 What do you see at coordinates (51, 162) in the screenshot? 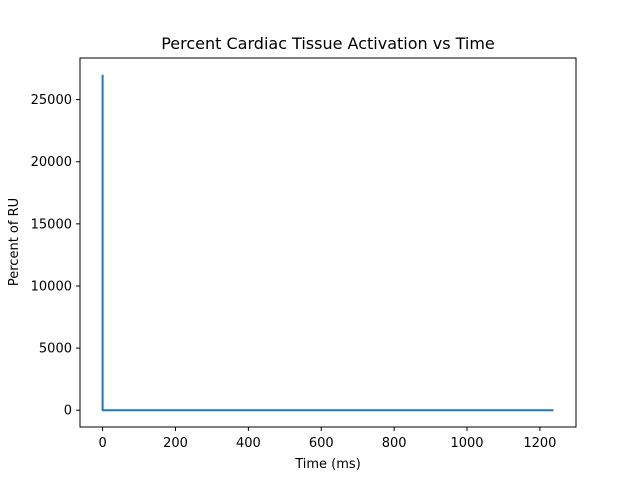
I see `y-tick-label-20000: 20000` at bounding box center [51, 162].